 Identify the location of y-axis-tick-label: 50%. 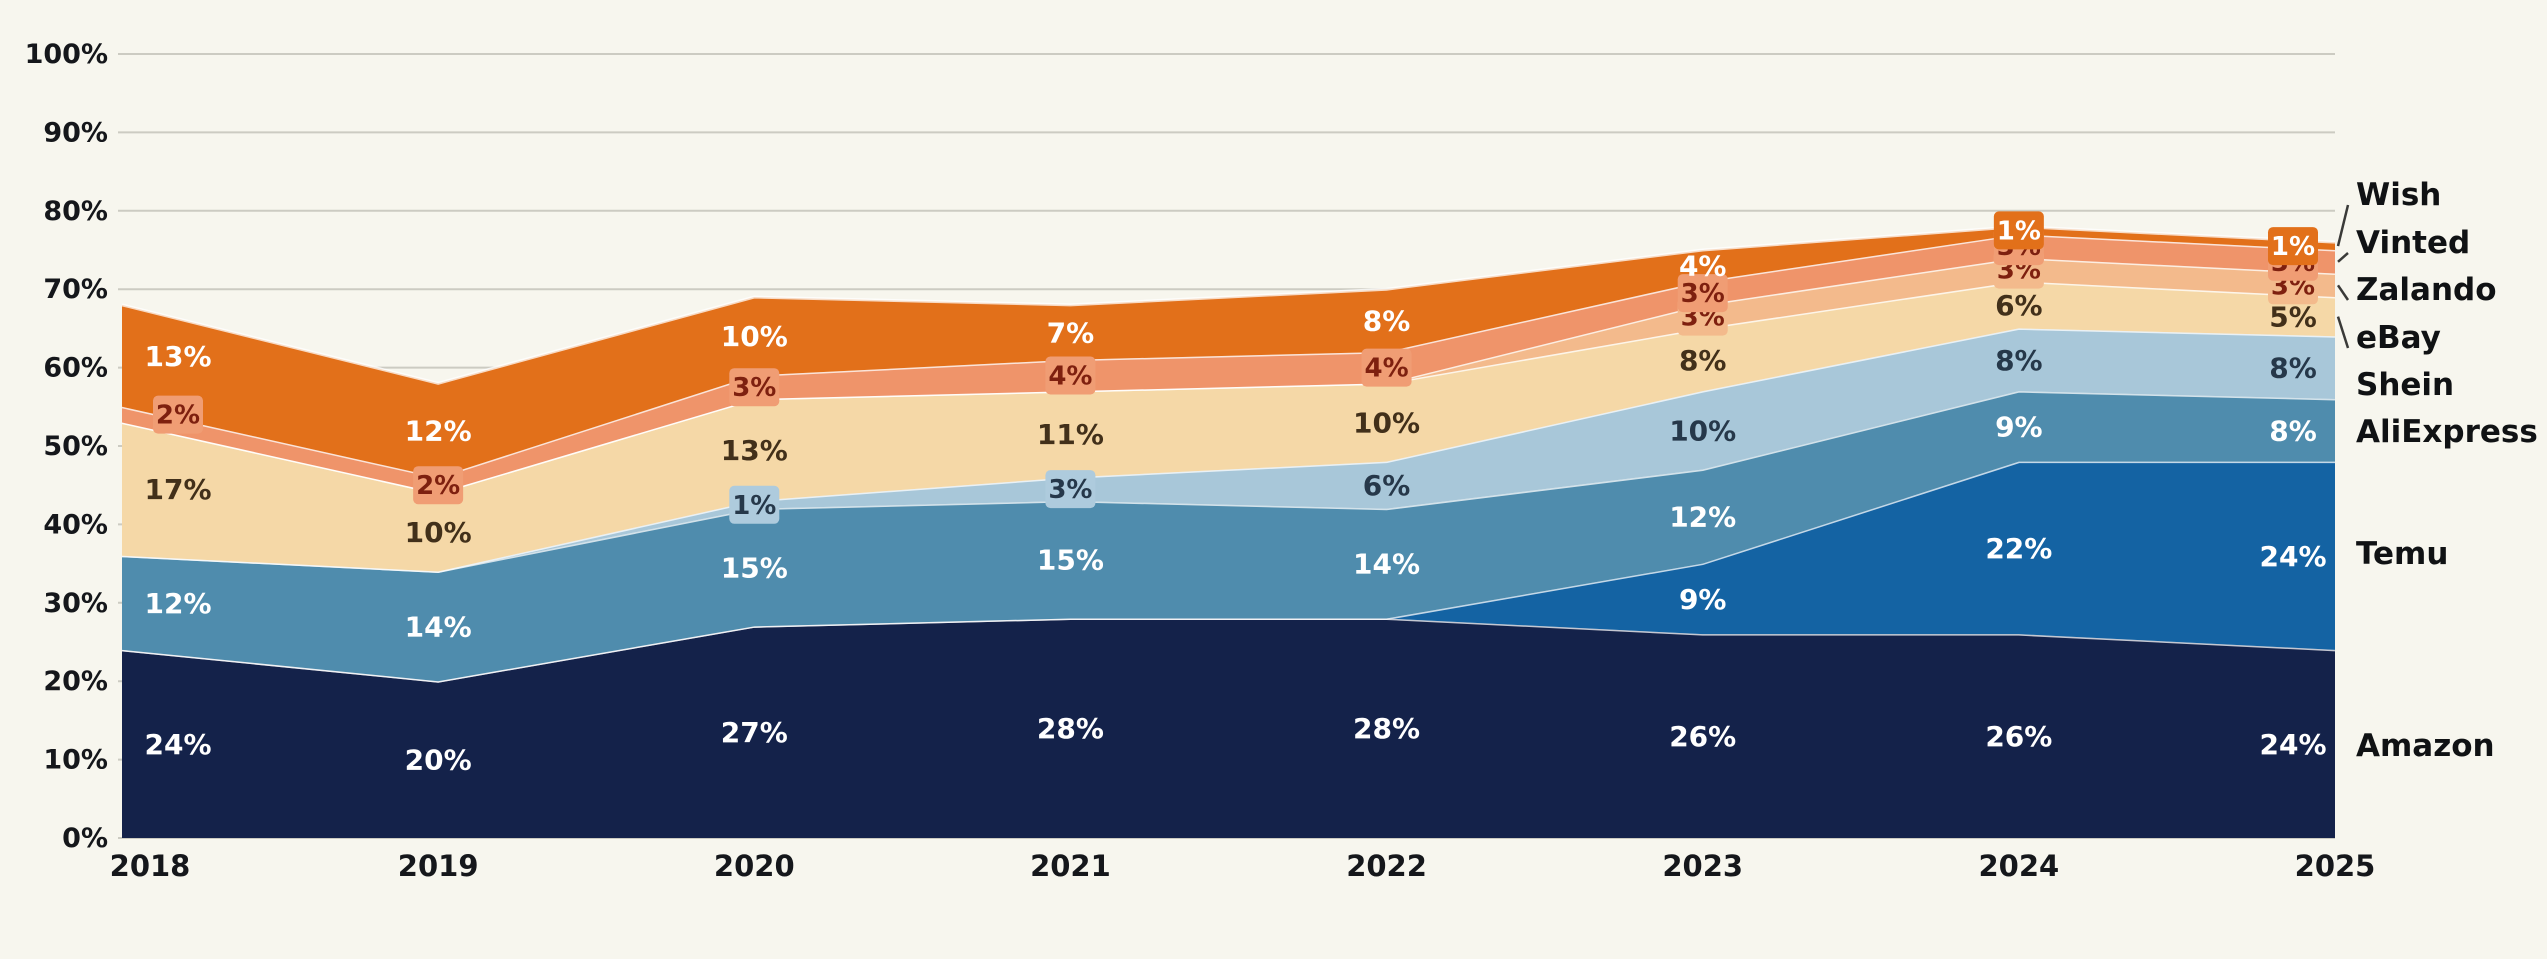
(75, 446).